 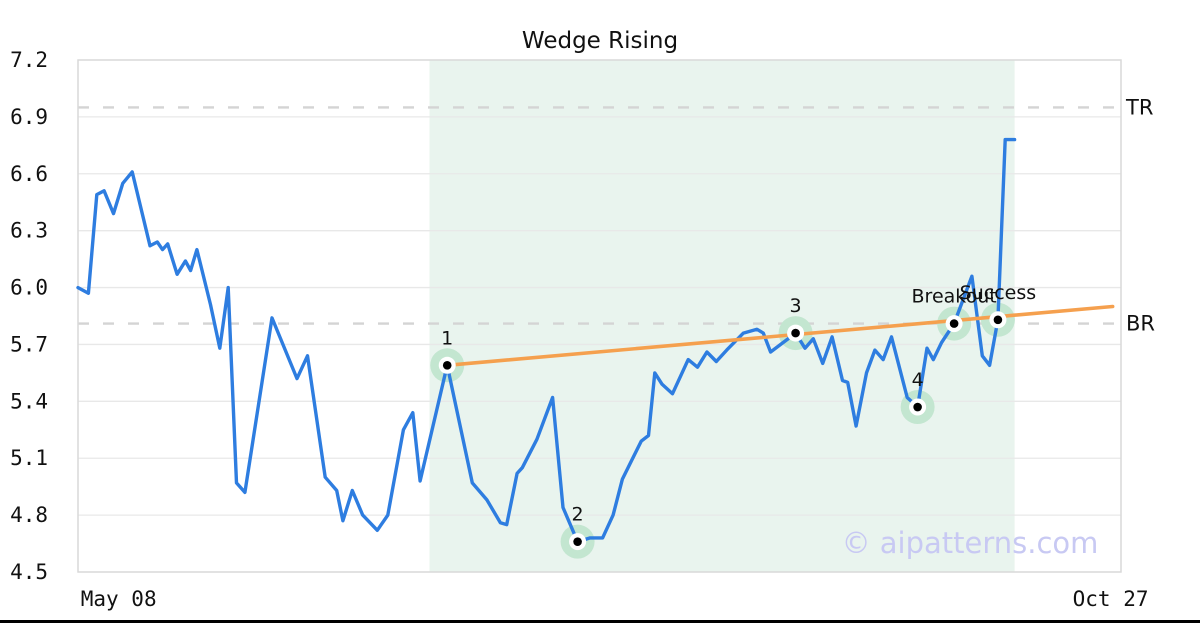 I want to click on y-tick-label: 6.0, so click(x=29, y=288).